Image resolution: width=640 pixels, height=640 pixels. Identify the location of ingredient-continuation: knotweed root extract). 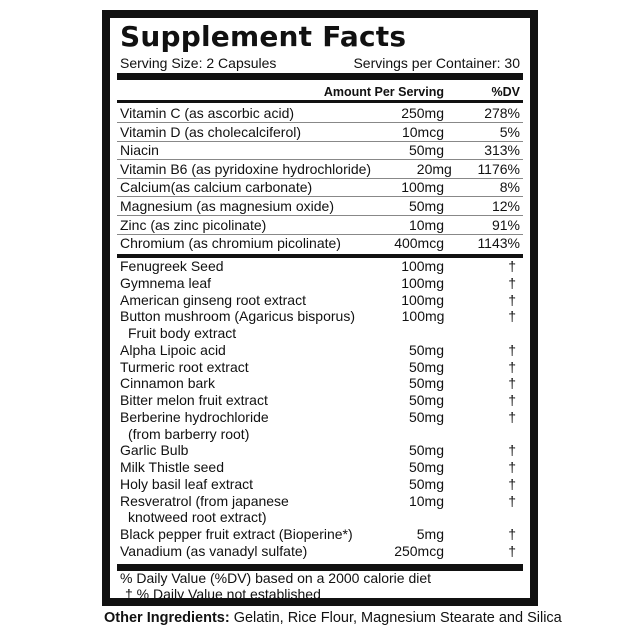
(320, 517).